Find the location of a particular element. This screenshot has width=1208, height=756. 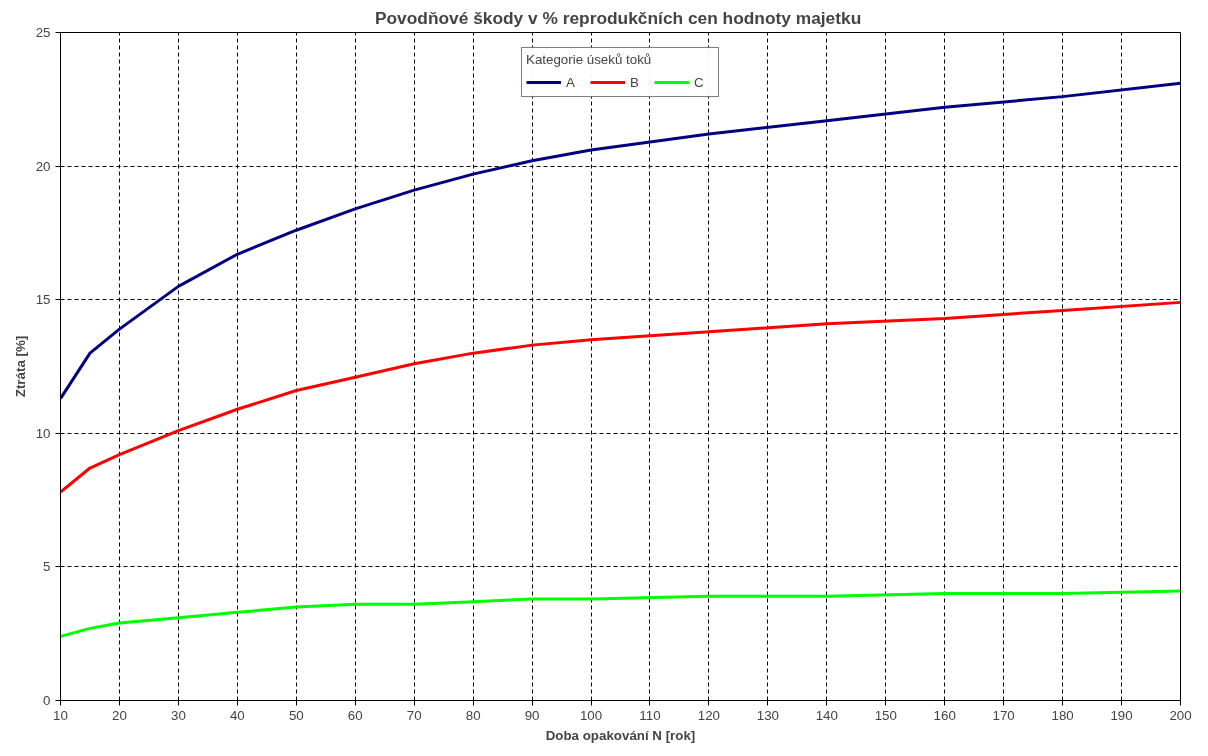

line-series is located at coordinates (620, 613).